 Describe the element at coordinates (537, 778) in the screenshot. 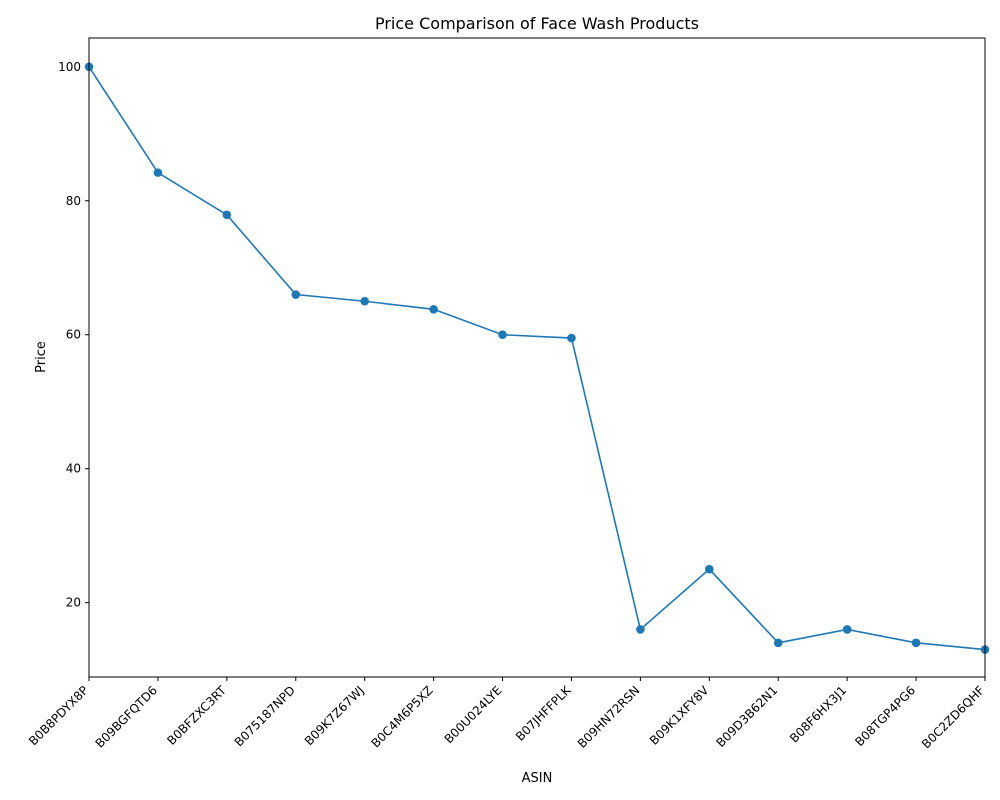

I see `x-axis-label: ASIN` at that location.